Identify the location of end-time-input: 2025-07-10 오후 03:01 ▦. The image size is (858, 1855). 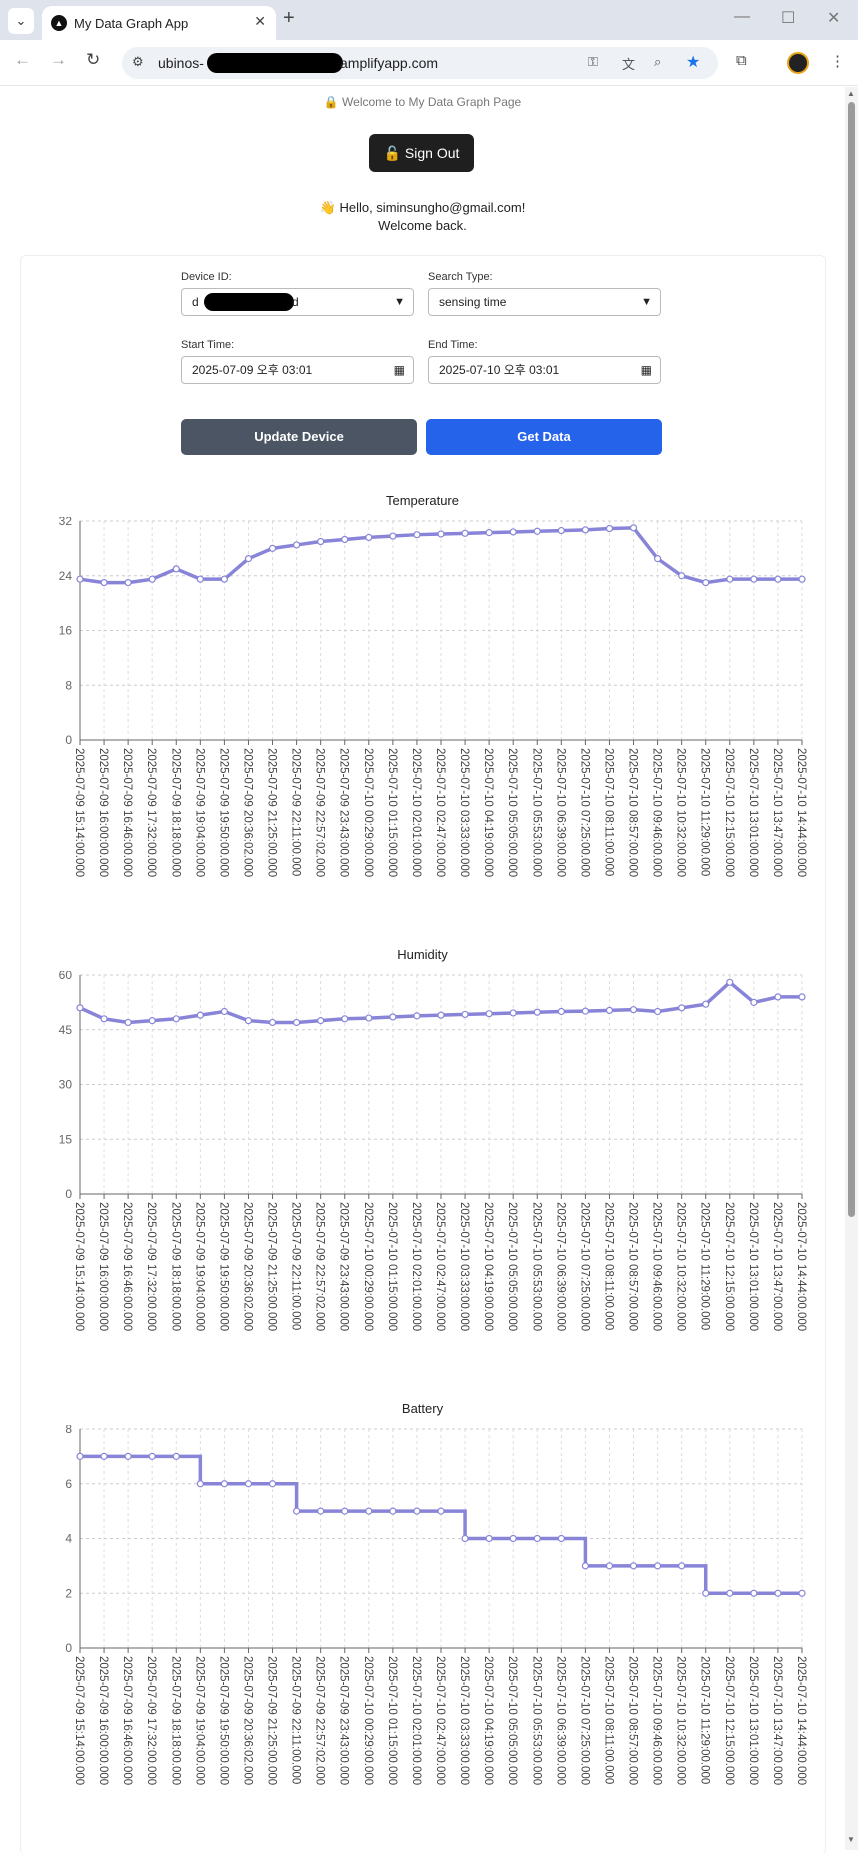
(544, 370).